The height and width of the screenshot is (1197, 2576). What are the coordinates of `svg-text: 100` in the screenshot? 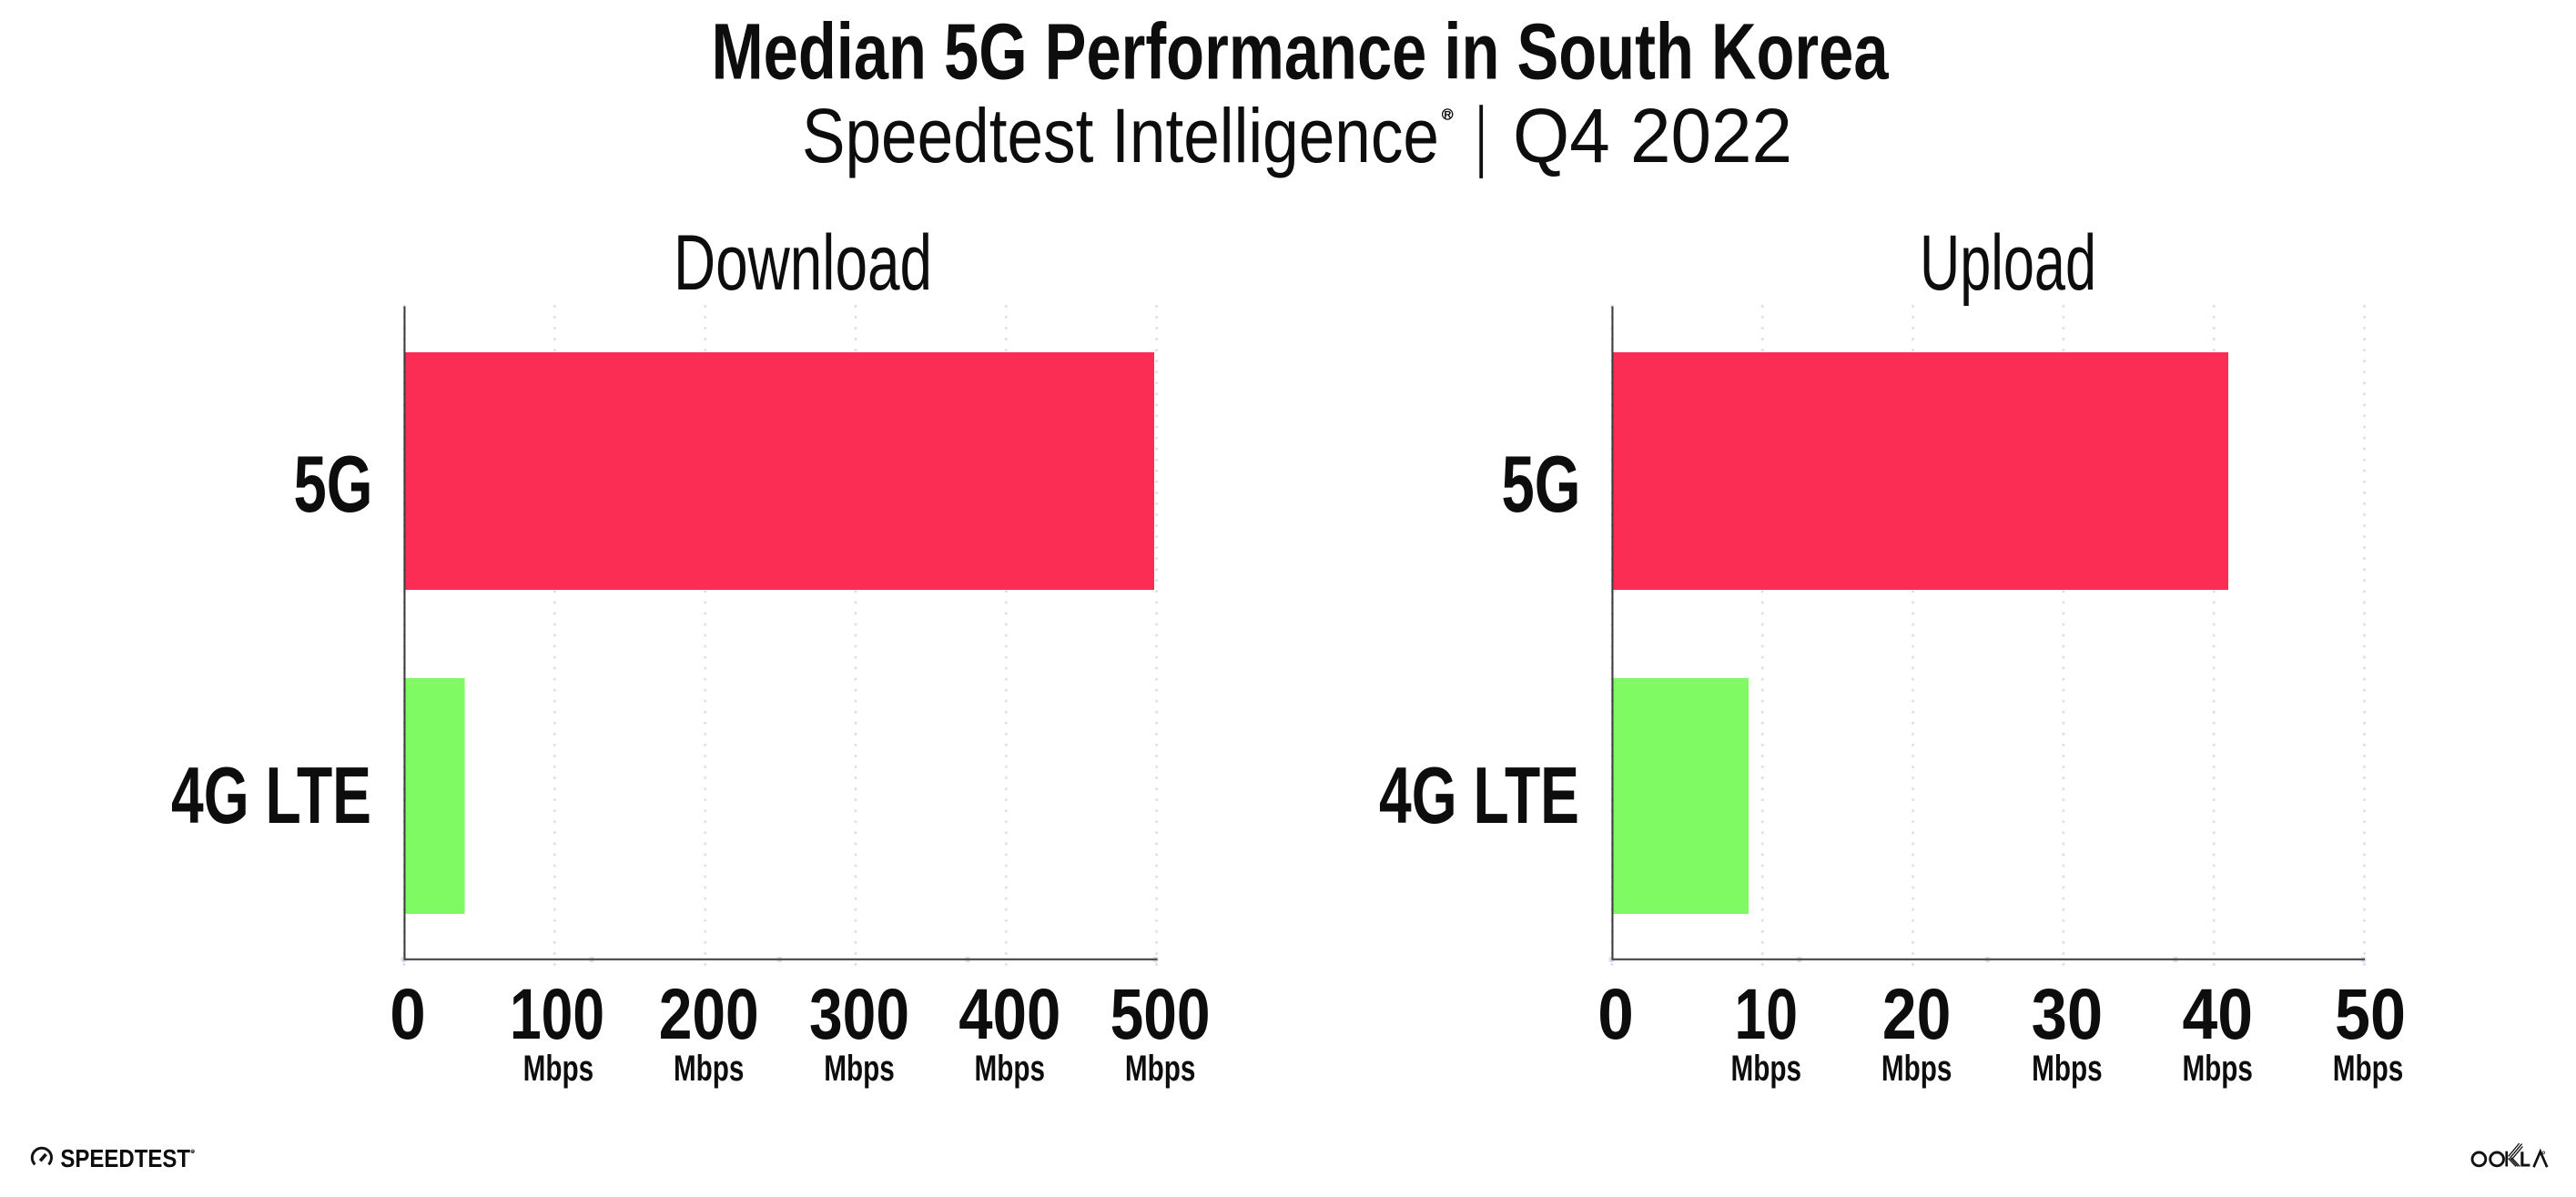 It's located at (557, 1014).